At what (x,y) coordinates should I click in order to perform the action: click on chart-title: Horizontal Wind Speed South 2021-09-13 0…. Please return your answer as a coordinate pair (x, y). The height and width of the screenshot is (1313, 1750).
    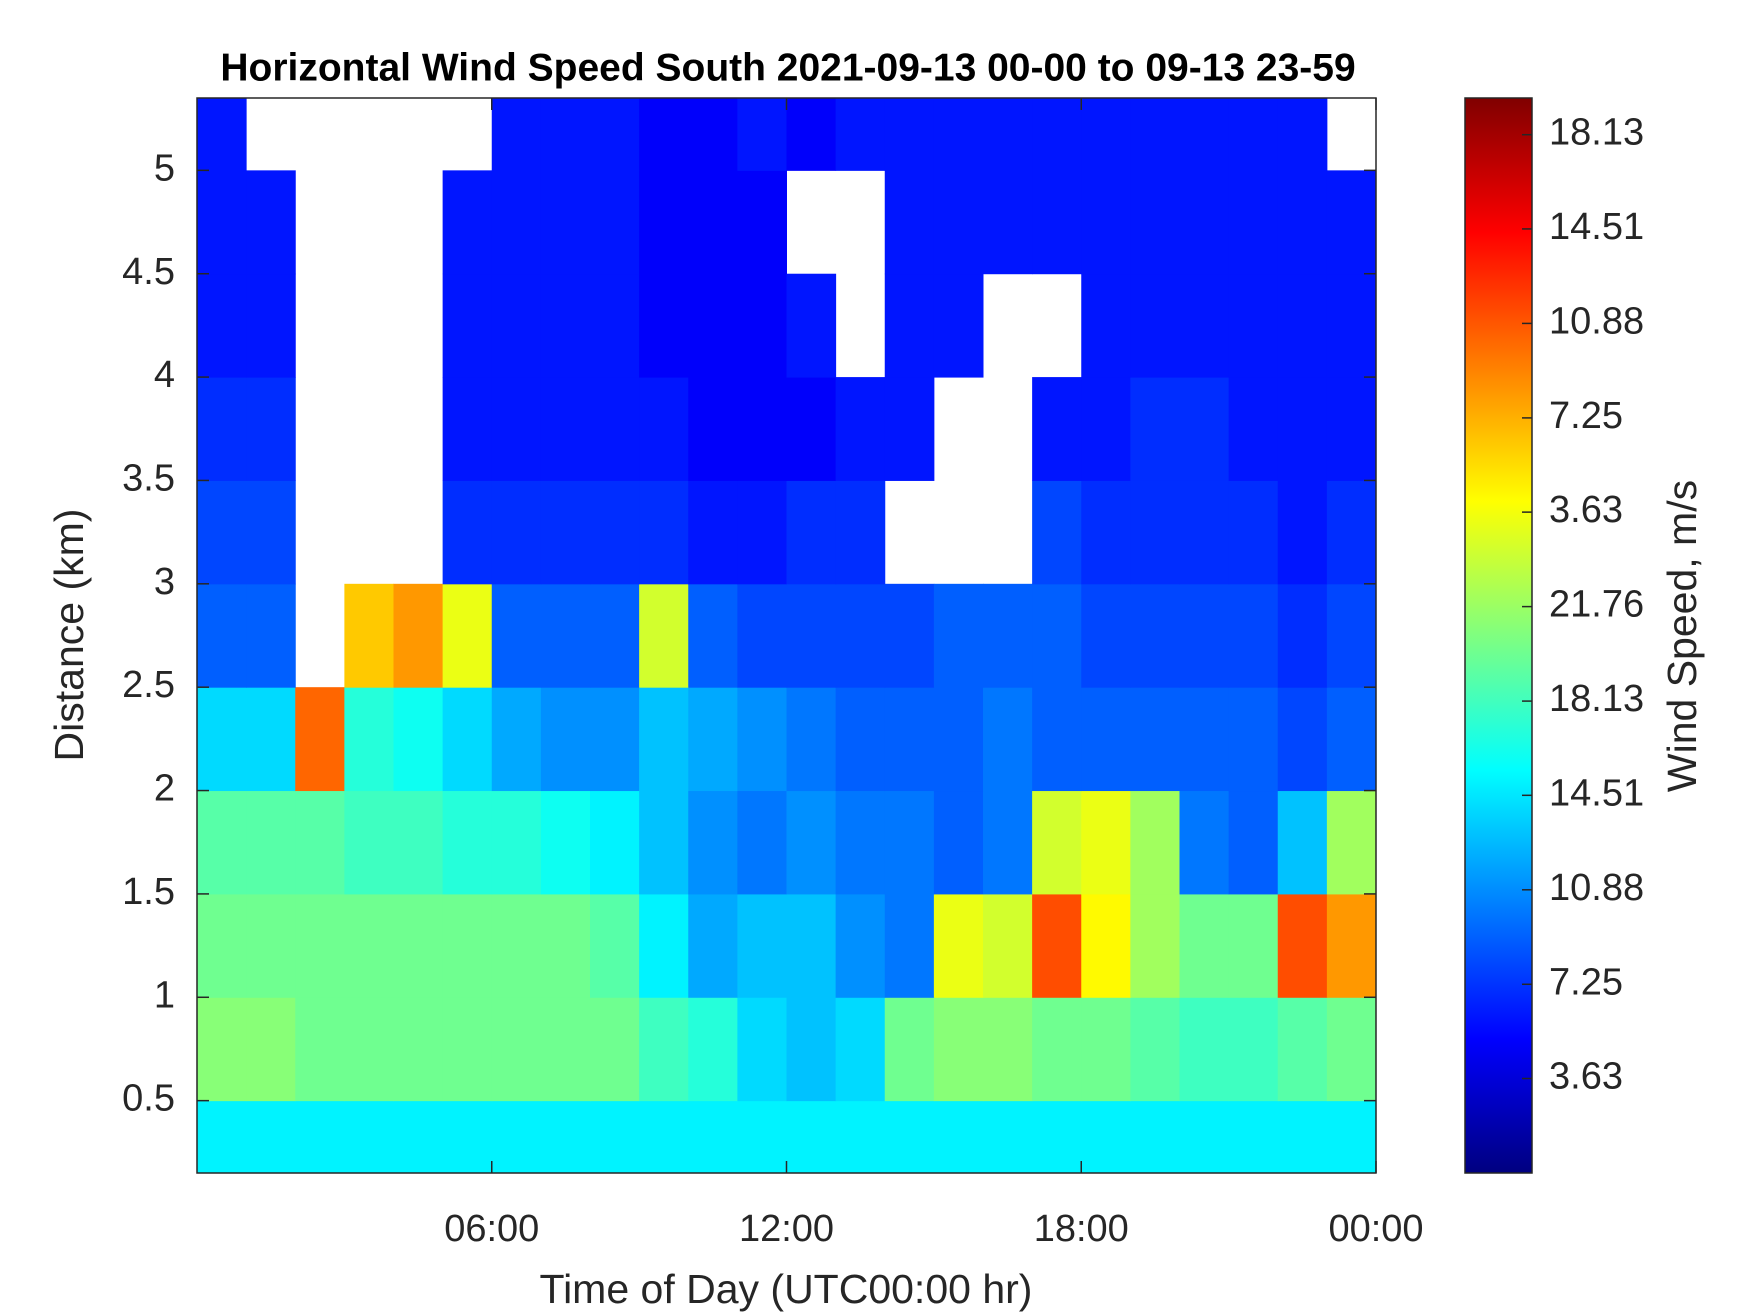
    Looking at the image, I should click on (787, 67).